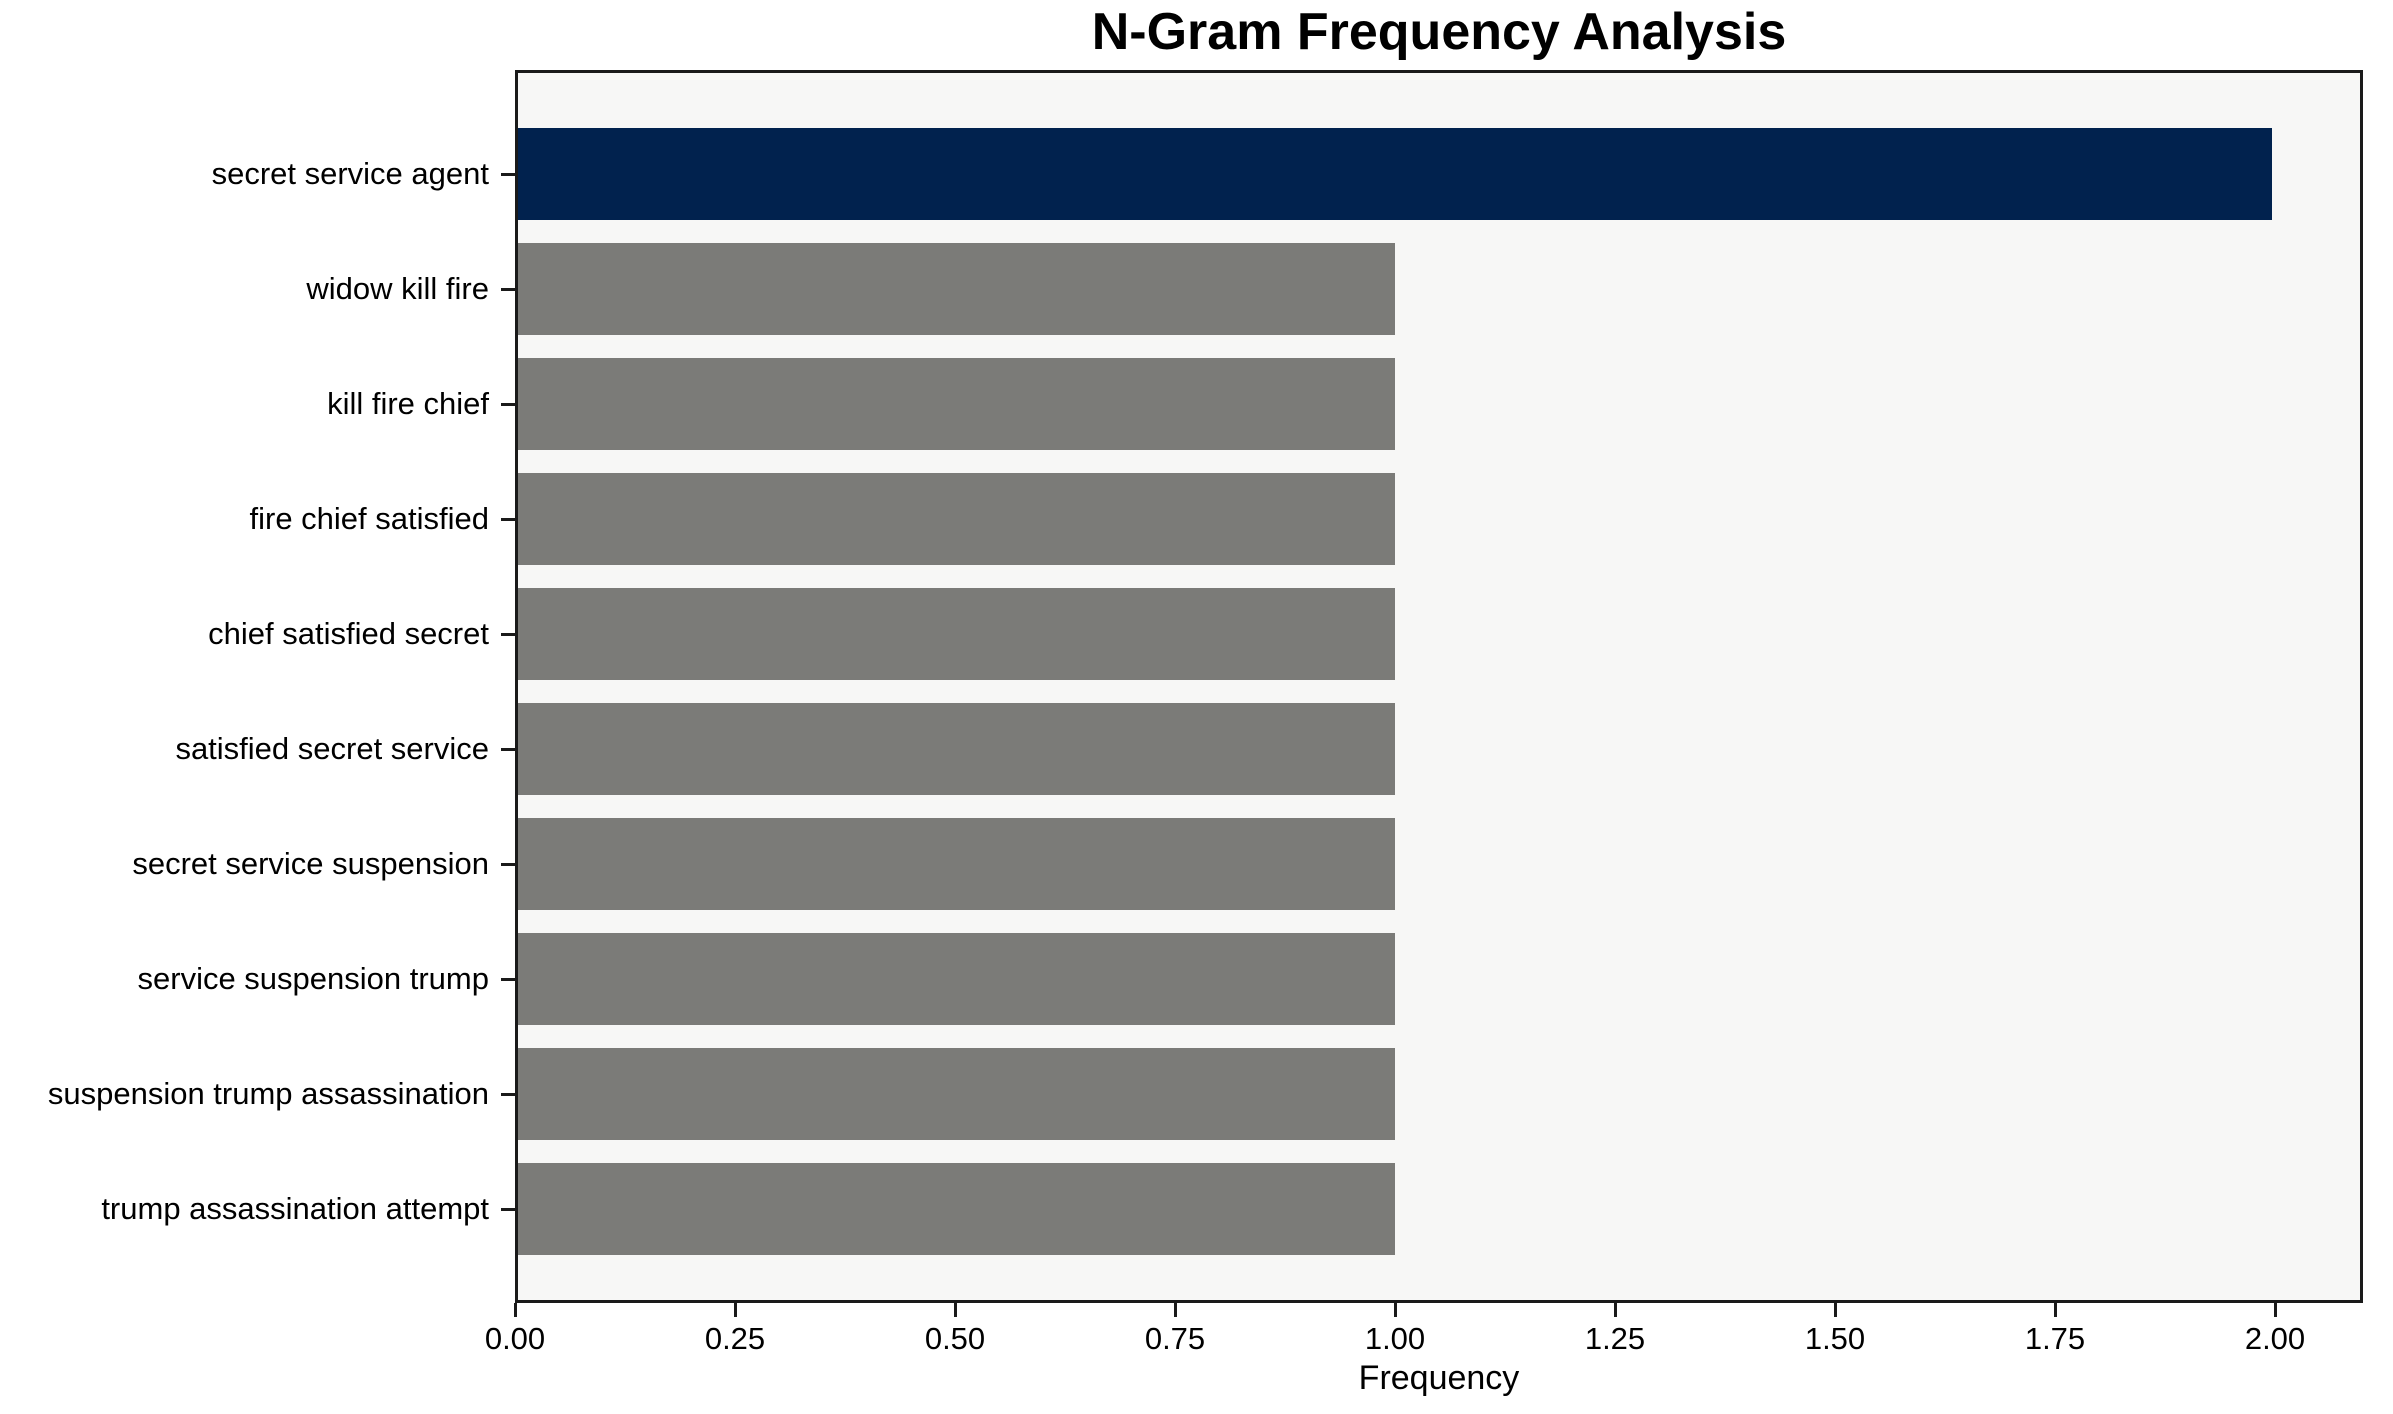 Image resolution: width=2393 pixels, height=1414 pixels. Describe the element at coordinates (1439, 32) in the screenshot. I see `chart-title: N-Gram Frequency Analysis` at that location.